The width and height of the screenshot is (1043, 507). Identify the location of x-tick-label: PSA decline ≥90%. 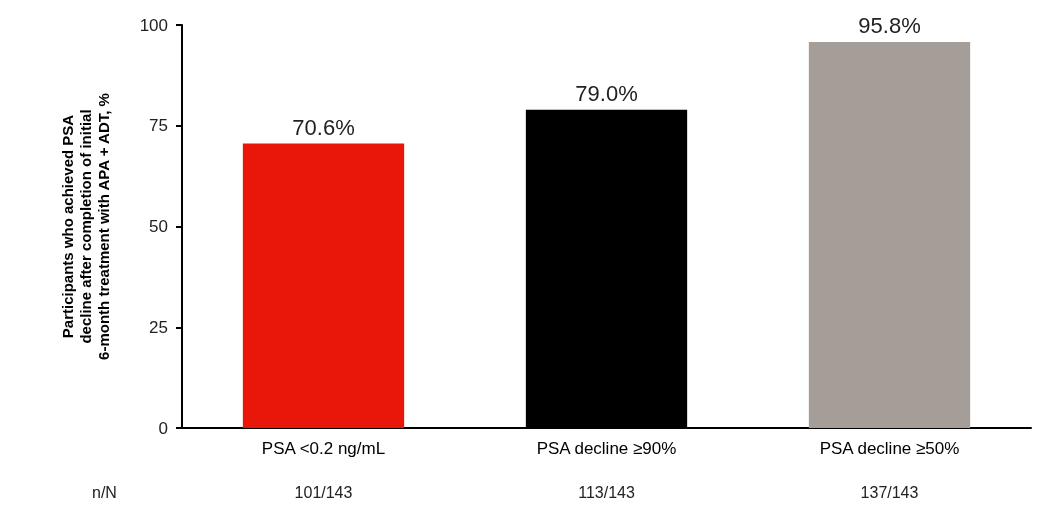
(606, 448).